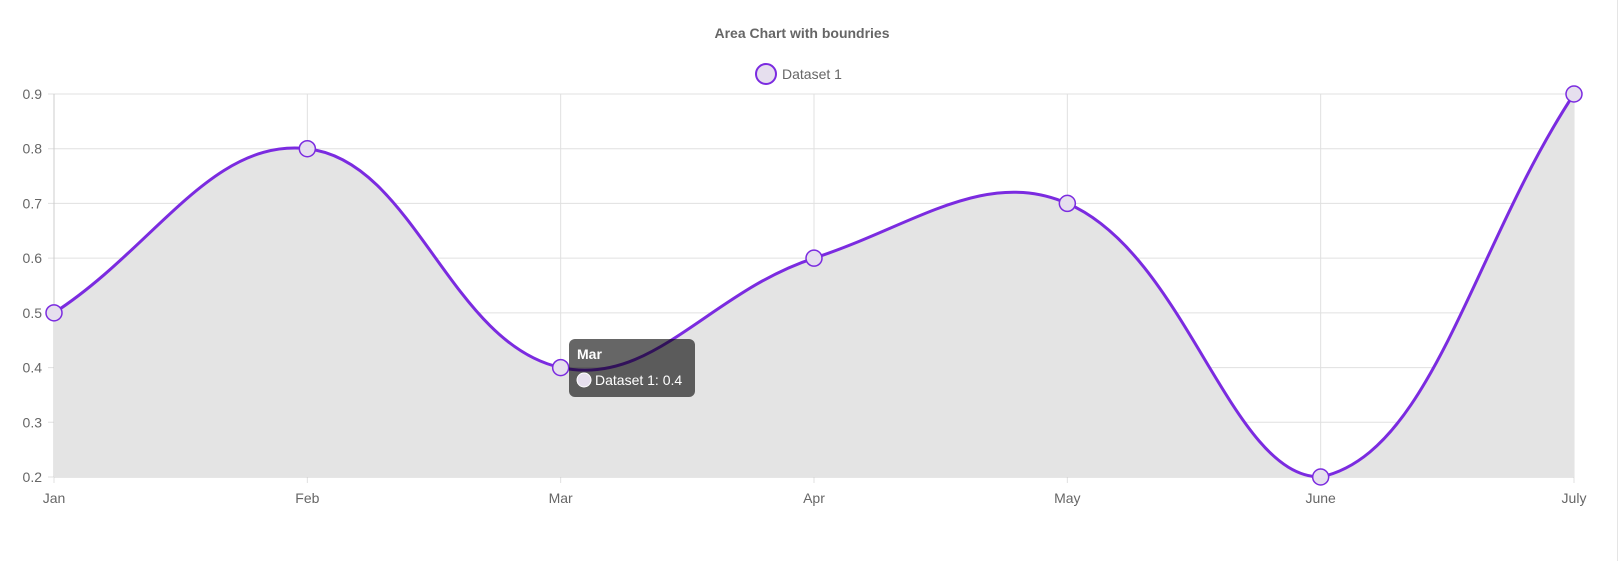 This screenshot has width=1621, height=566. Describe the element at coordinates (1320, 498) in the screenshot. I see `x-tick-label: June` at that location.